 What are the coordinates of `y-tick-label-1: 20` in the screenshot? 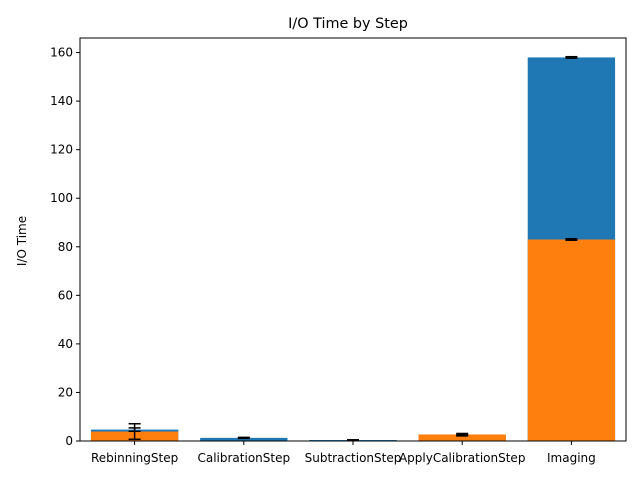 It's located at (65, 392).